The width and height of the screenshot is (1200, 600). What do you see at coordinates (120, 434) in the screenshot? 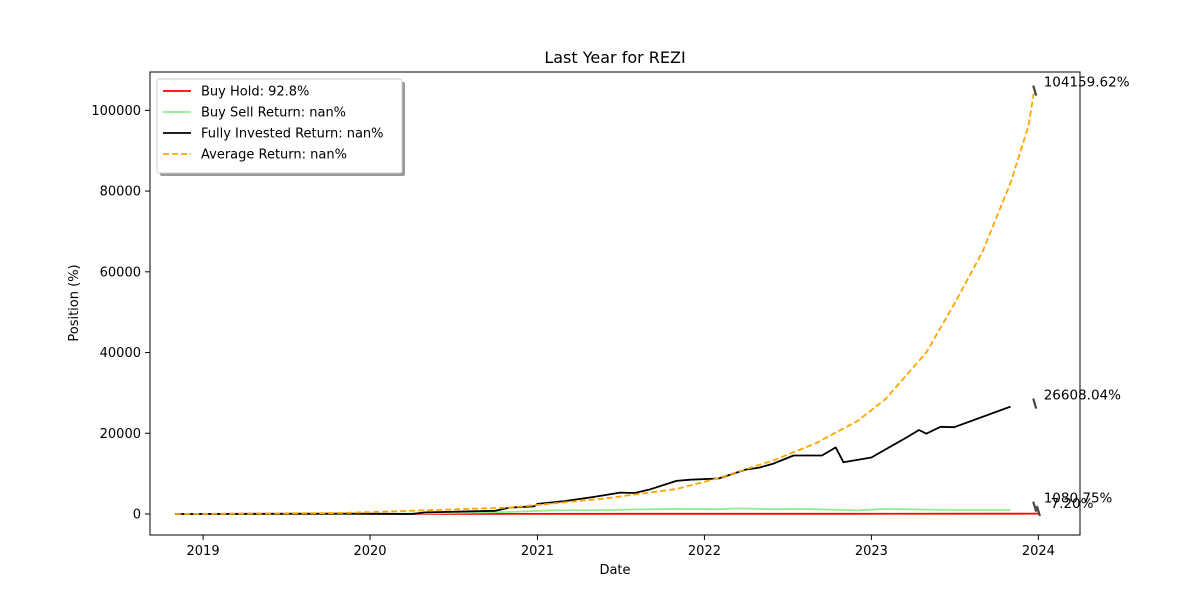
I see `y-tick-label: 20000` at bounding box center [120, 434].